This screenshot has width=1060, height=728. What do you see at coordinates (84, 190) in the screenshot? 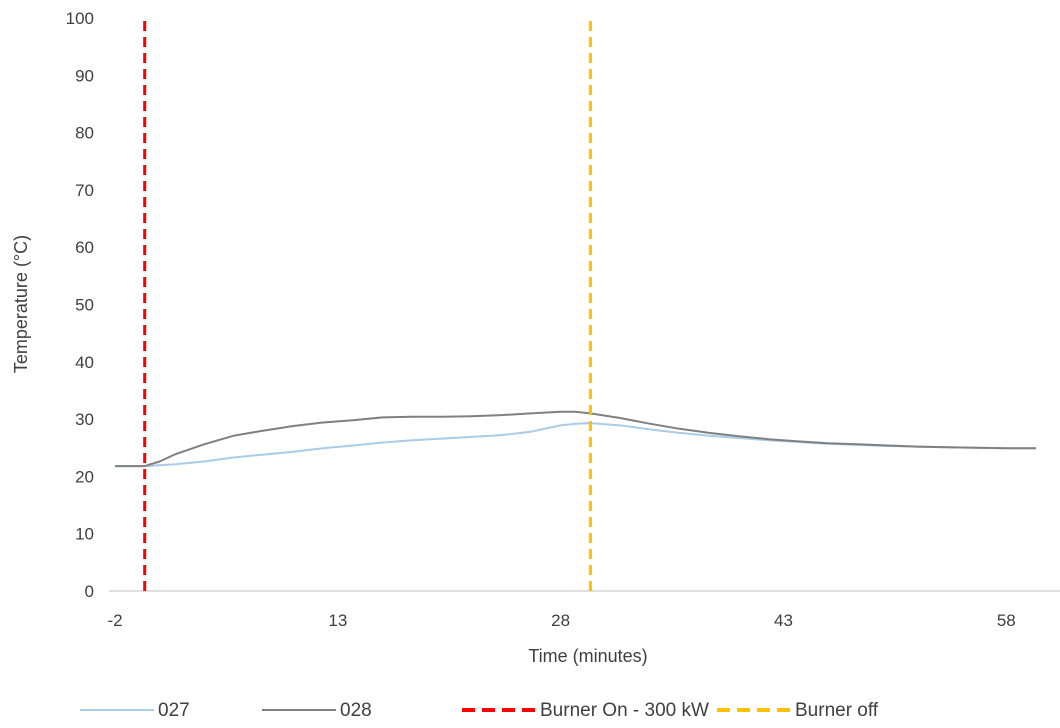
I see `y-tick-label: 70` at bounding box center [84, 190].